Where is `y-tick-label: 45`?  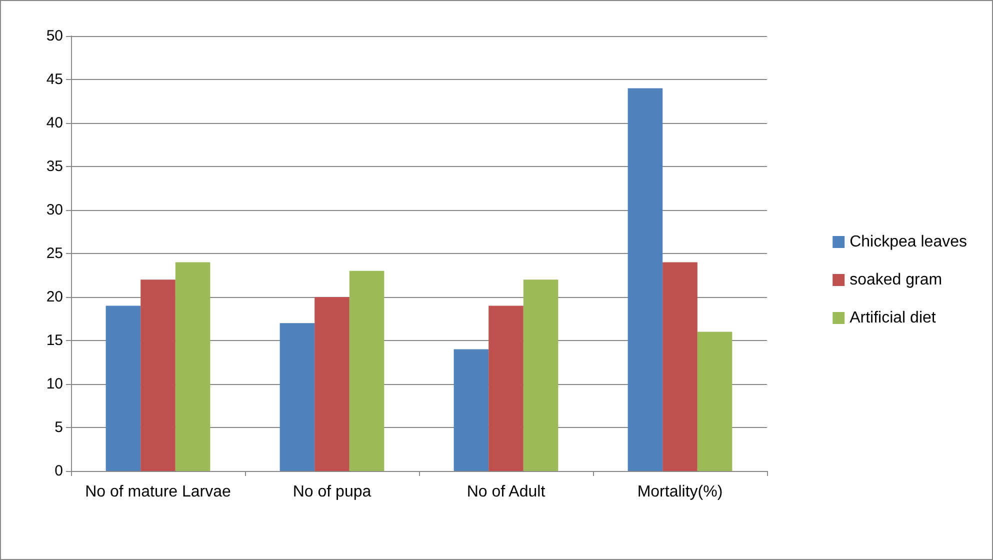
y-tick-label: 45 is located at coordinates (54, 79).